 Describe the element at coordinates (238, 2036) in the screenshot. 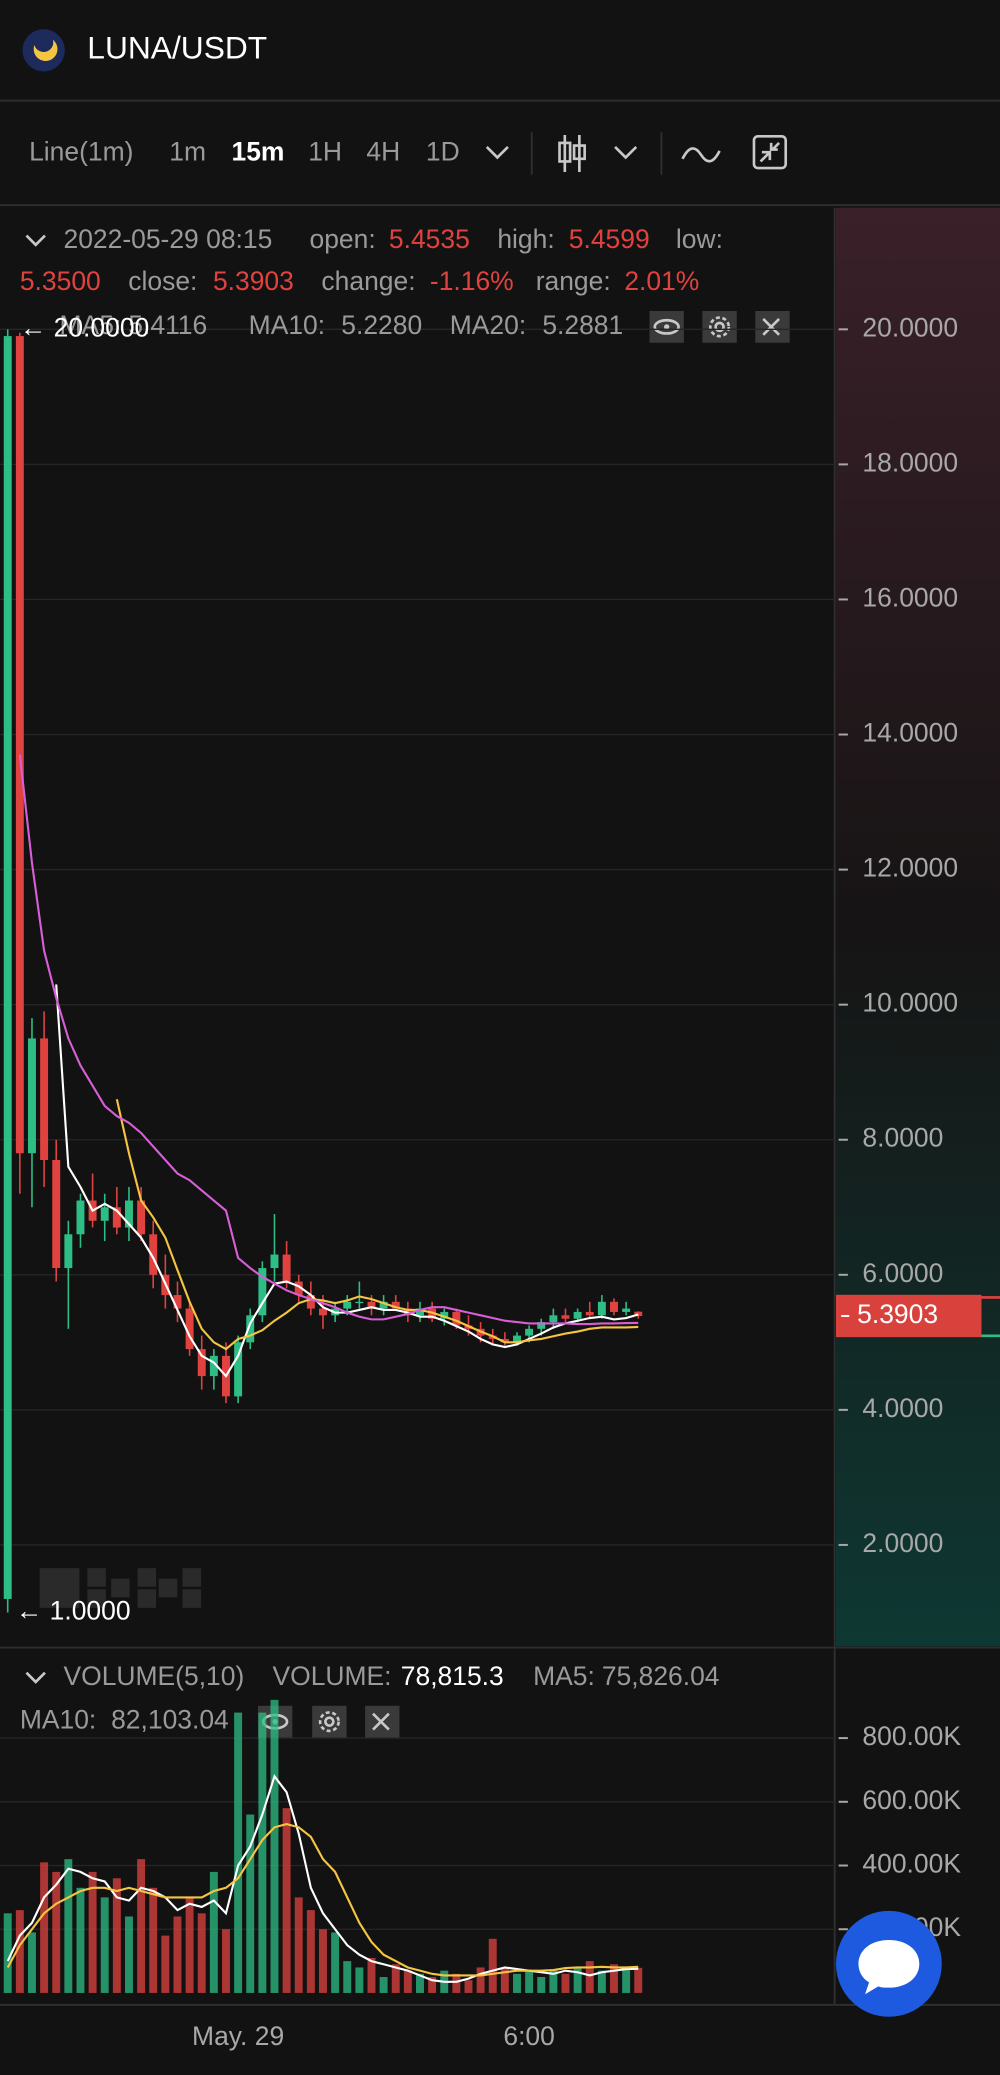

I see `x-tick-label: May. 29` at that location.